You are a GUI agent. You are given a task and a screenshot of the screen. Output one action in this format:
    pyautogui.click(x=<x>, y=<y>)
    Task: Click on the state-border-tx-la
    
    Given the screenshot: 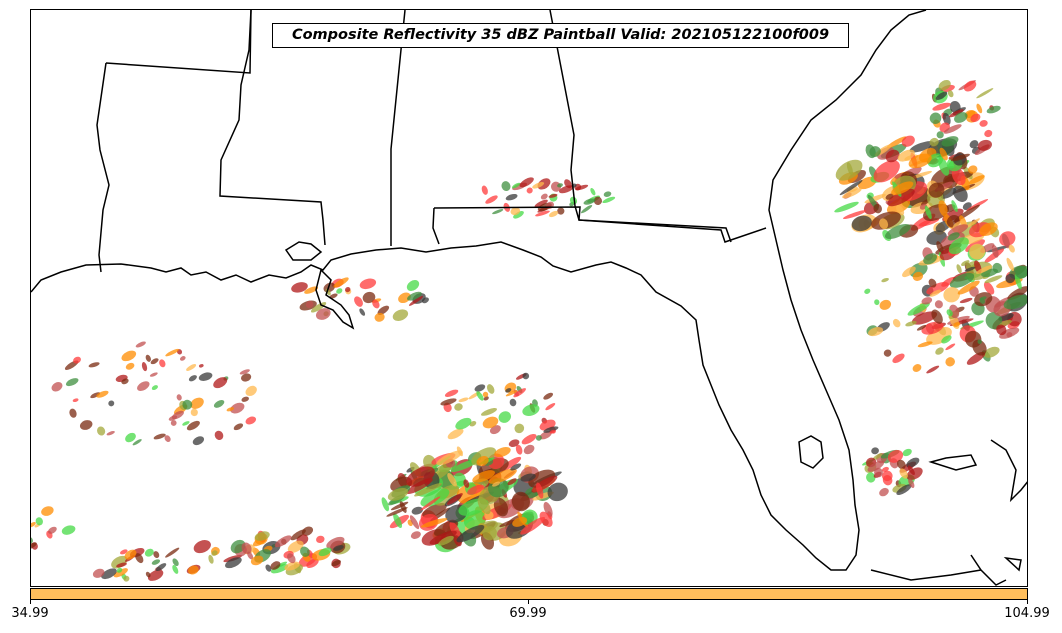 What is the action you would take?
    pyautogui.click(x=103, y=167)
    